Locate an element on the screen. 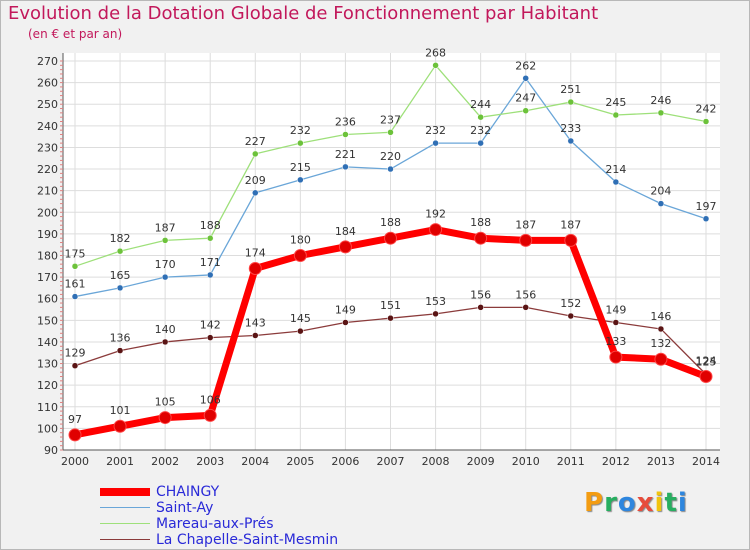 Image resolution: width=750 pixels, height=550 pixels. legend-label: CHAINGY is located at coordinates (188, 492).